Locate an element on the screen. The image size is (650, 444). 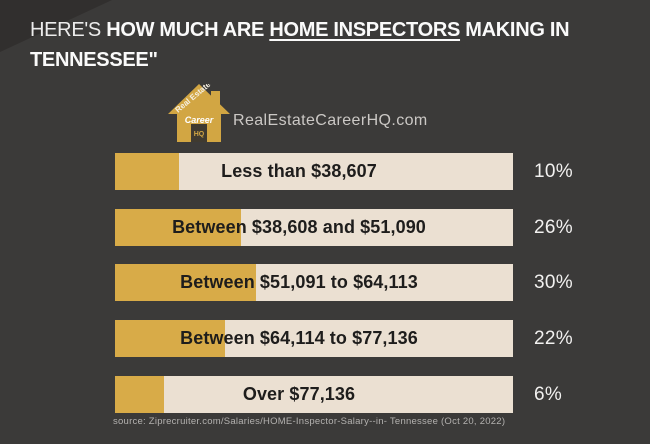
bar-value-label: 30% is located at coordinates (553, 282).